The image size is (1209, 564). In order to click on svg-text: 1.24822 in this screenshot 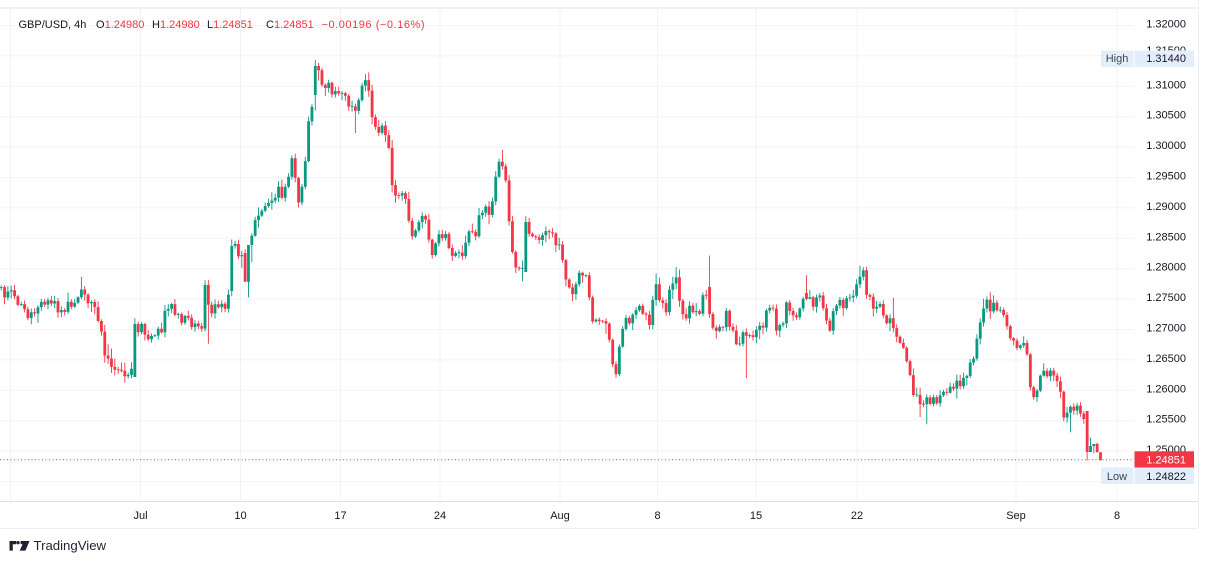, I will do `click(1166, 477)`.